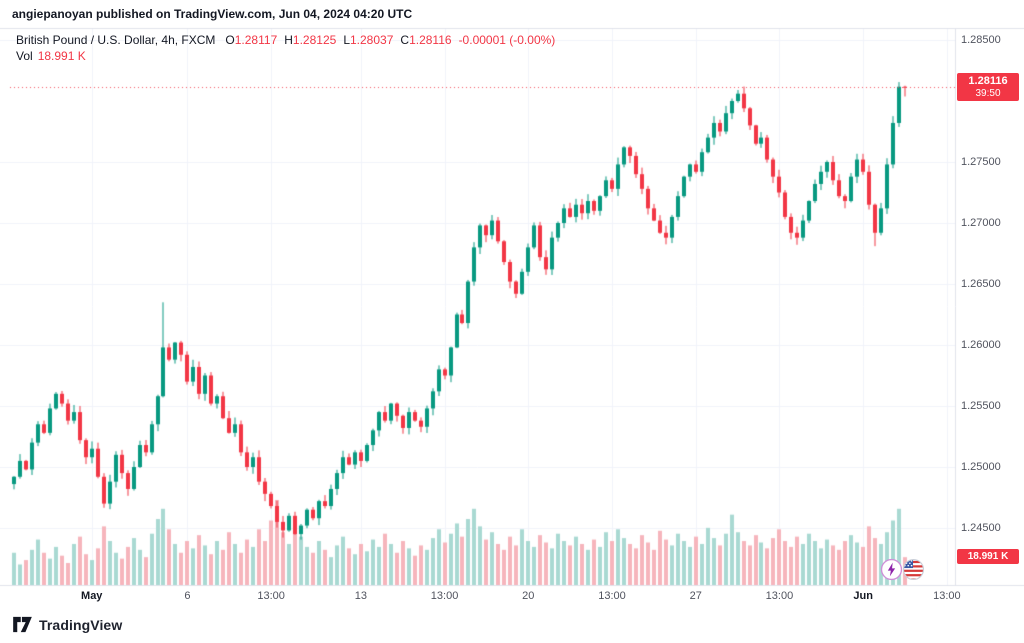 This screenshot has height=643, width=1024. What do you see at coordinates (288, 40) in the screenshot?
I see `high-label: H` at bounding box center [288, 40].